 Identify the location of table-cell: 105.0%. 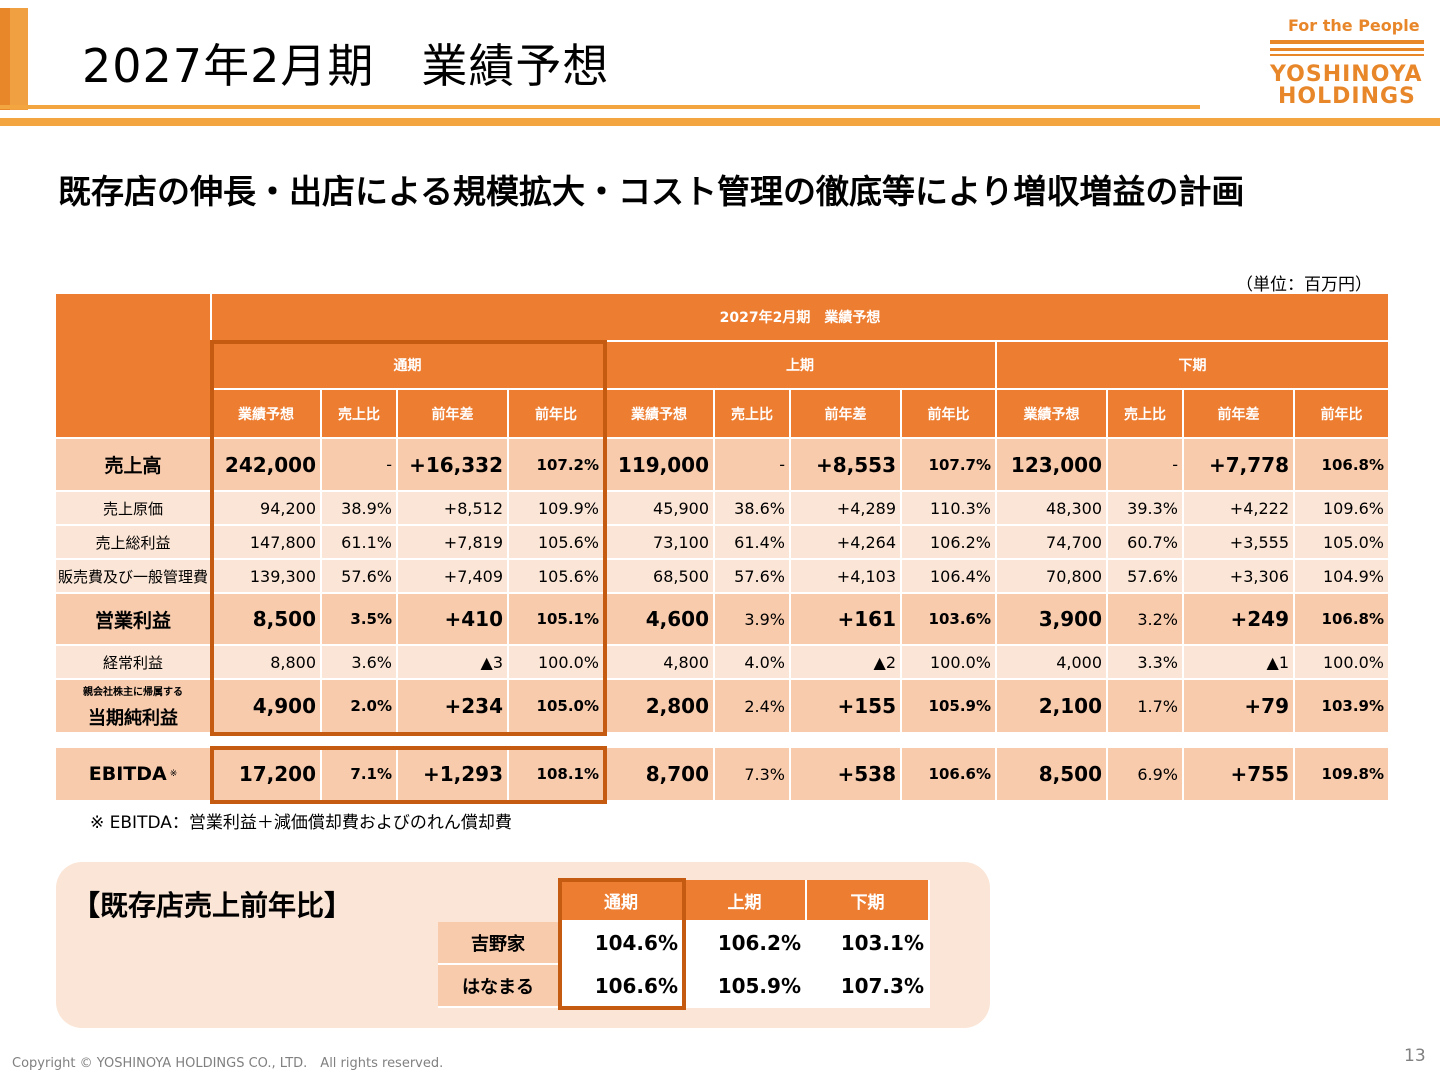
(1342, 543).